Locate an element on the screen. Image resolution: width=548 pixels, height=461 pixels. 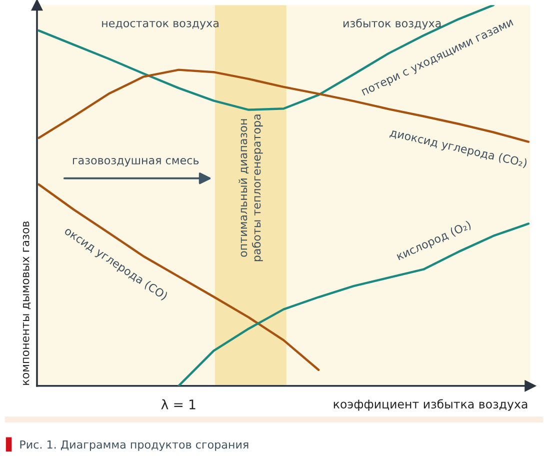
annotation: избыток воздуха is located at coordinates (392, 24).